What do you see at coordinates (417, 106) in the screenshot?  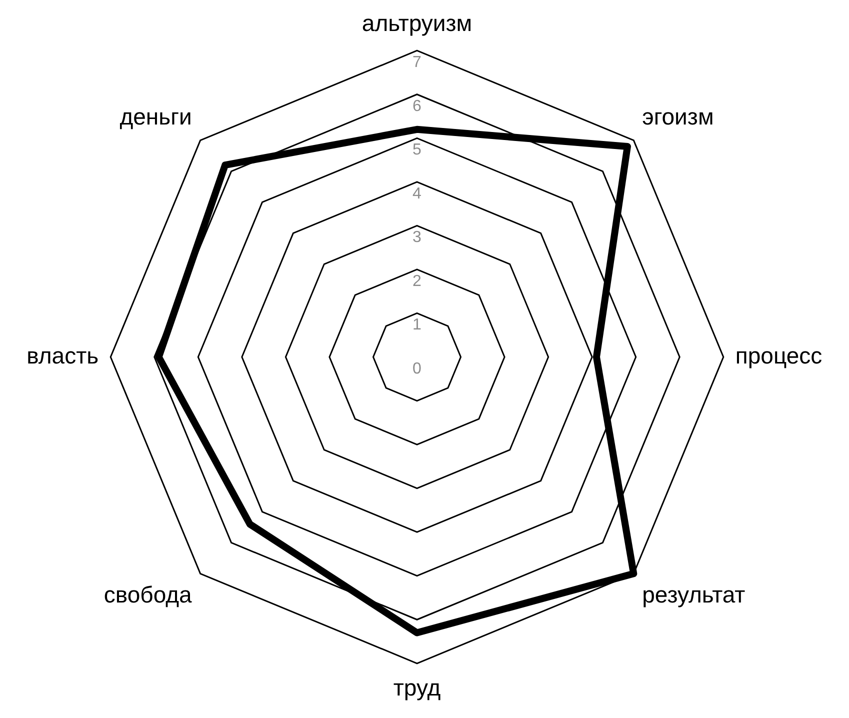 I see `y-tick-label: 6` at bounding box center [417, 106].